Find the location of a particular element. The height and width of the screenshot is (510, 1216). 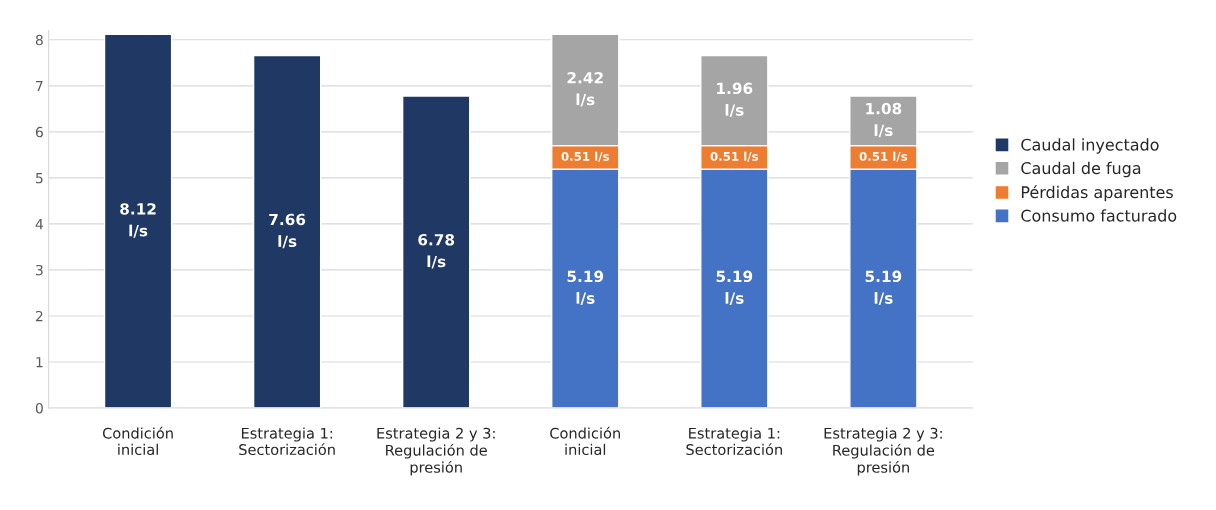

legend-label: Caudal inyectado is located at coordinates (1090, 146).